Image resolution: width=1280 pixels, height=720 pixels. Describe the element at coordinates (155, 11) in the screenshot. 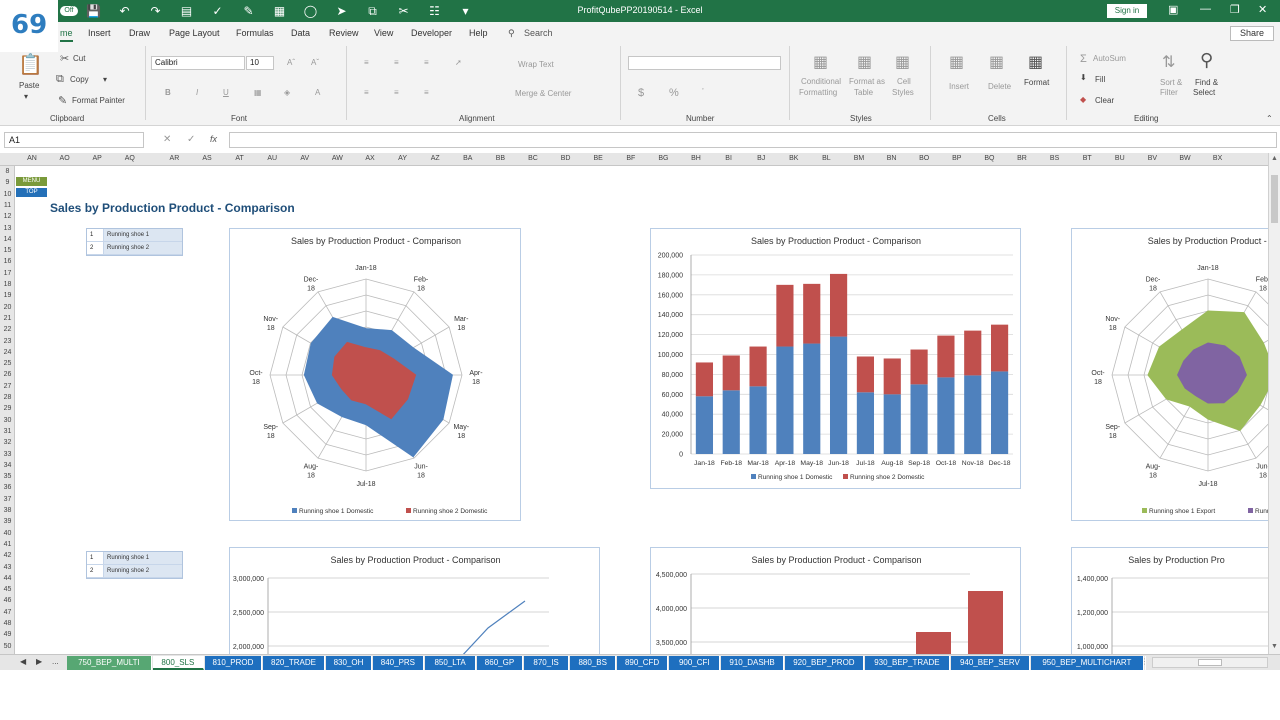

I see `redo-icon: ↷` at that location.